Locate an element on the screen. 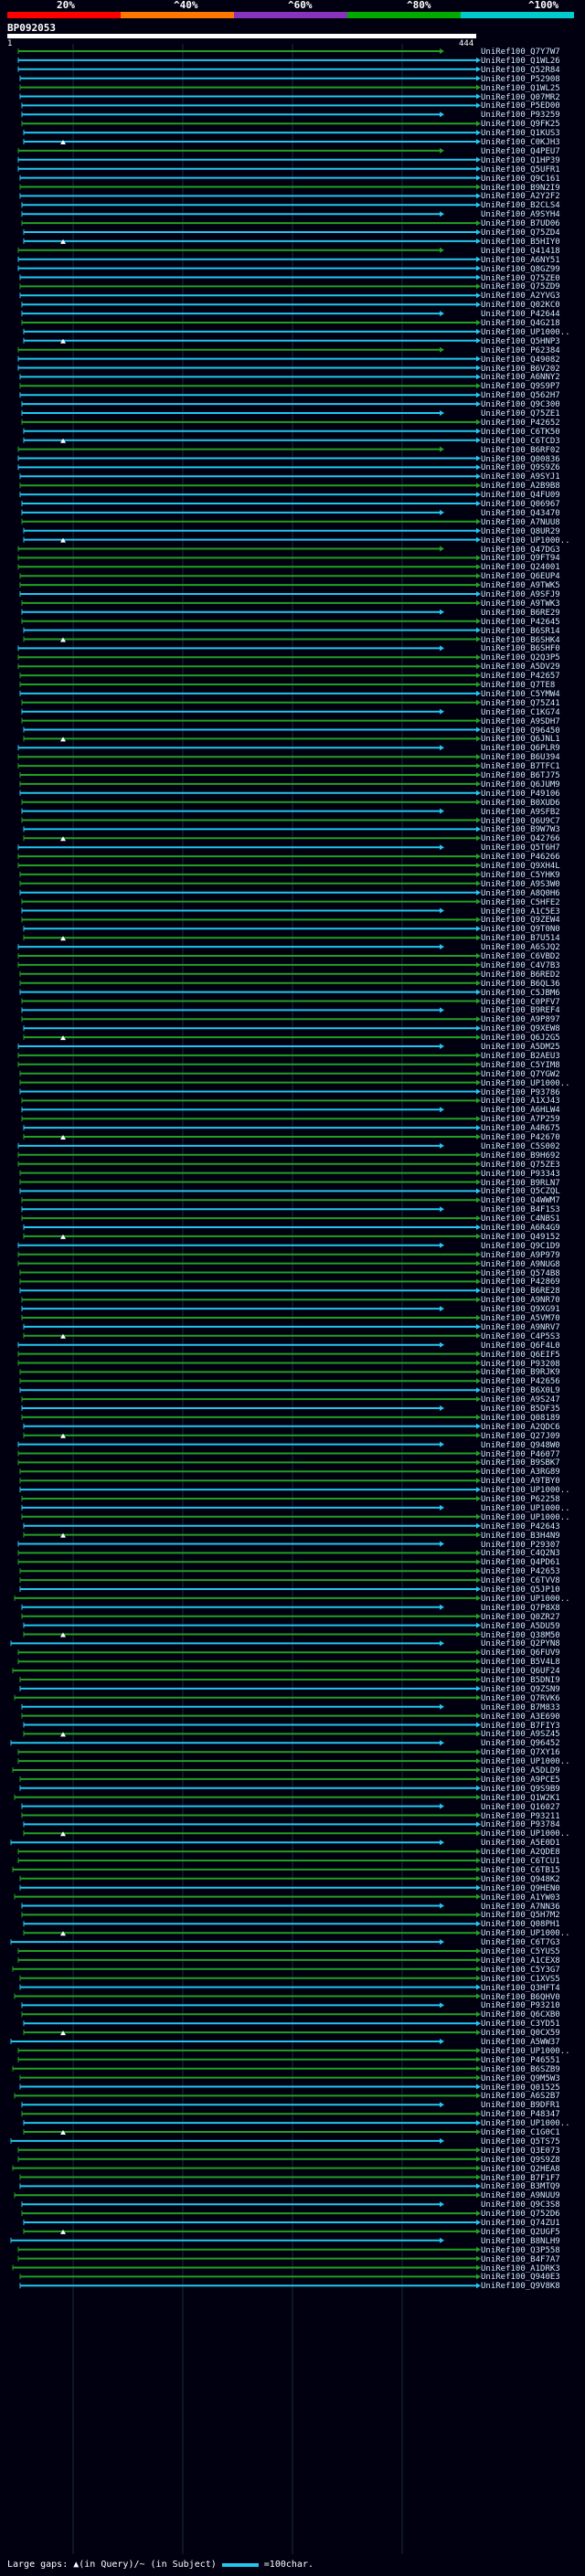  hit-label: UniRef100_Q75ZD9 is located at coordinates (520, 287).